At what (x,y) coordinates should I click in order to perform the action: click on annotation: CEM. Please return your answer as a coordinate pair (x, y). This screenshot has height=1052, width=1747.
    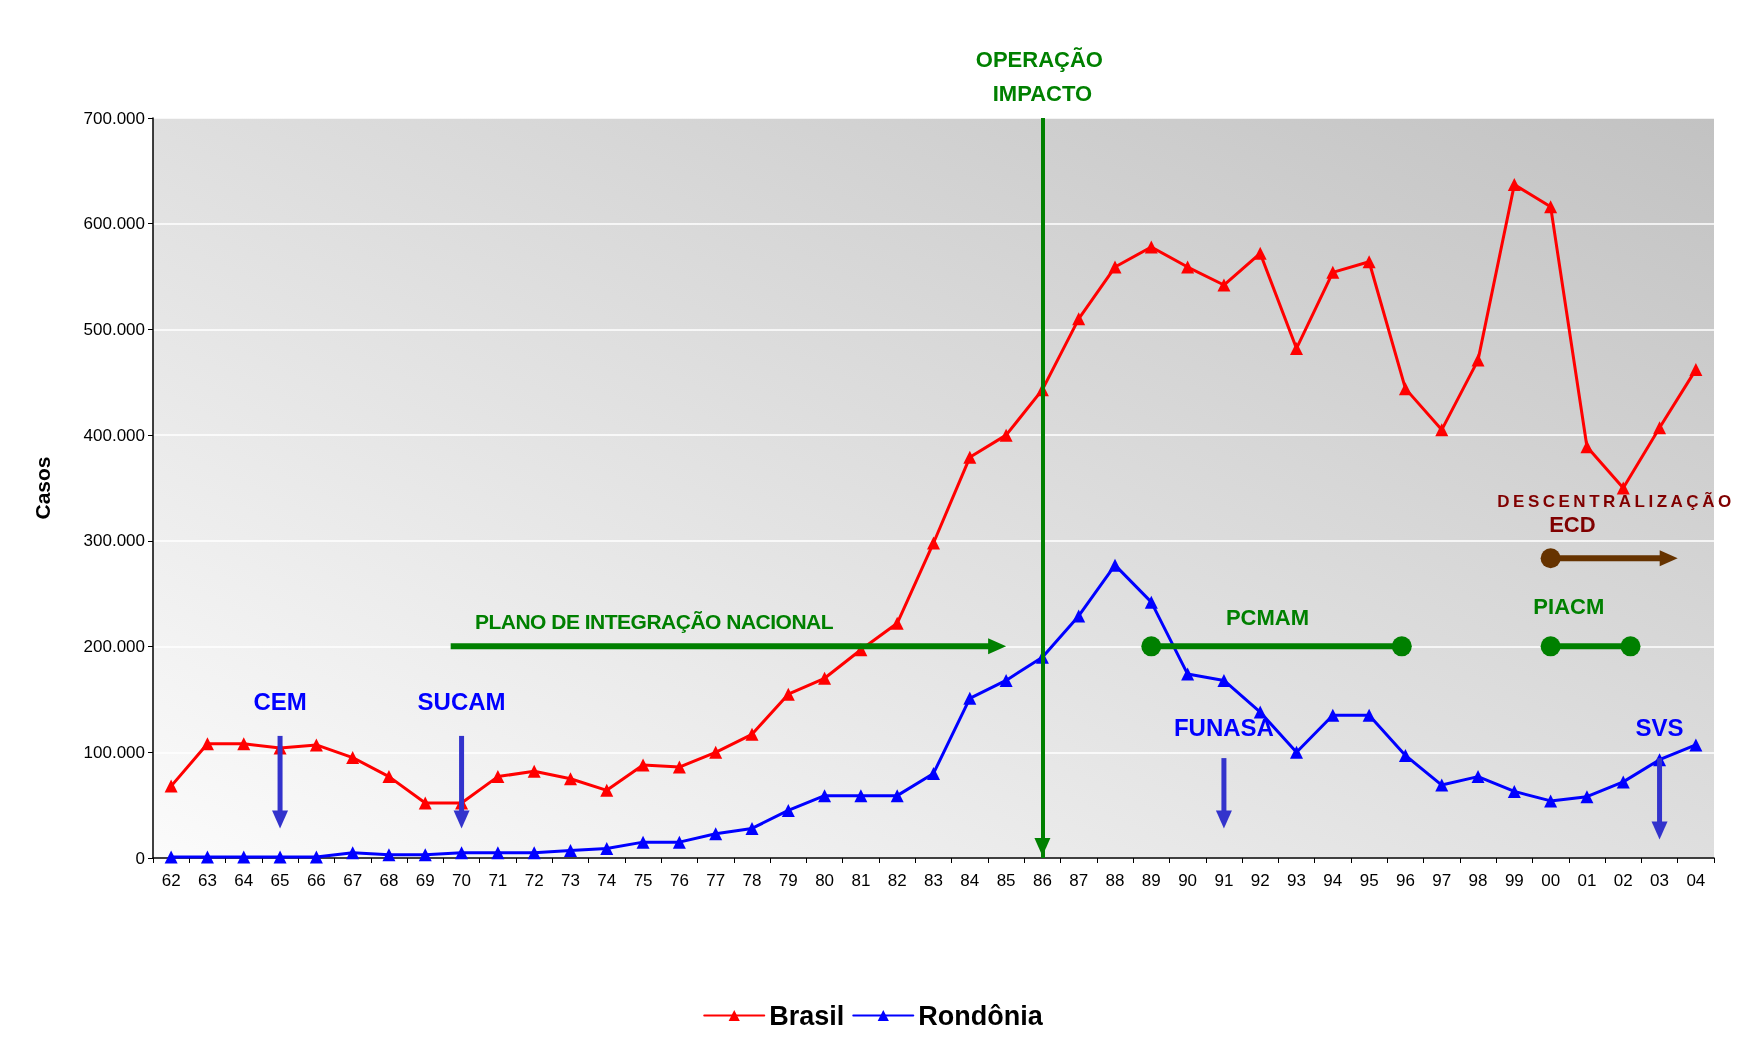
    Looking at the image, I should click on (280, 701).